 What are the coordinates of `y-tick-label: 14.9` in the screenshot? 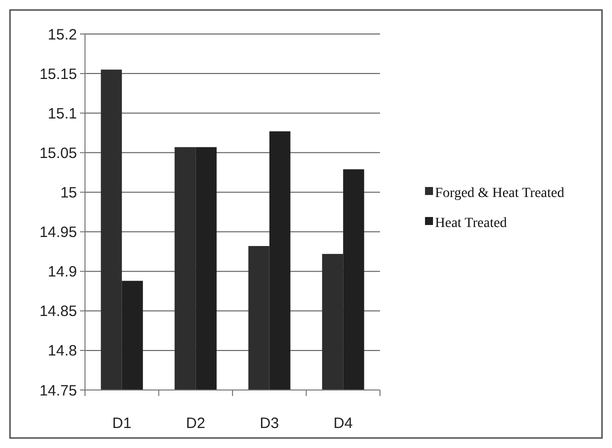 It's located at (62, 272).